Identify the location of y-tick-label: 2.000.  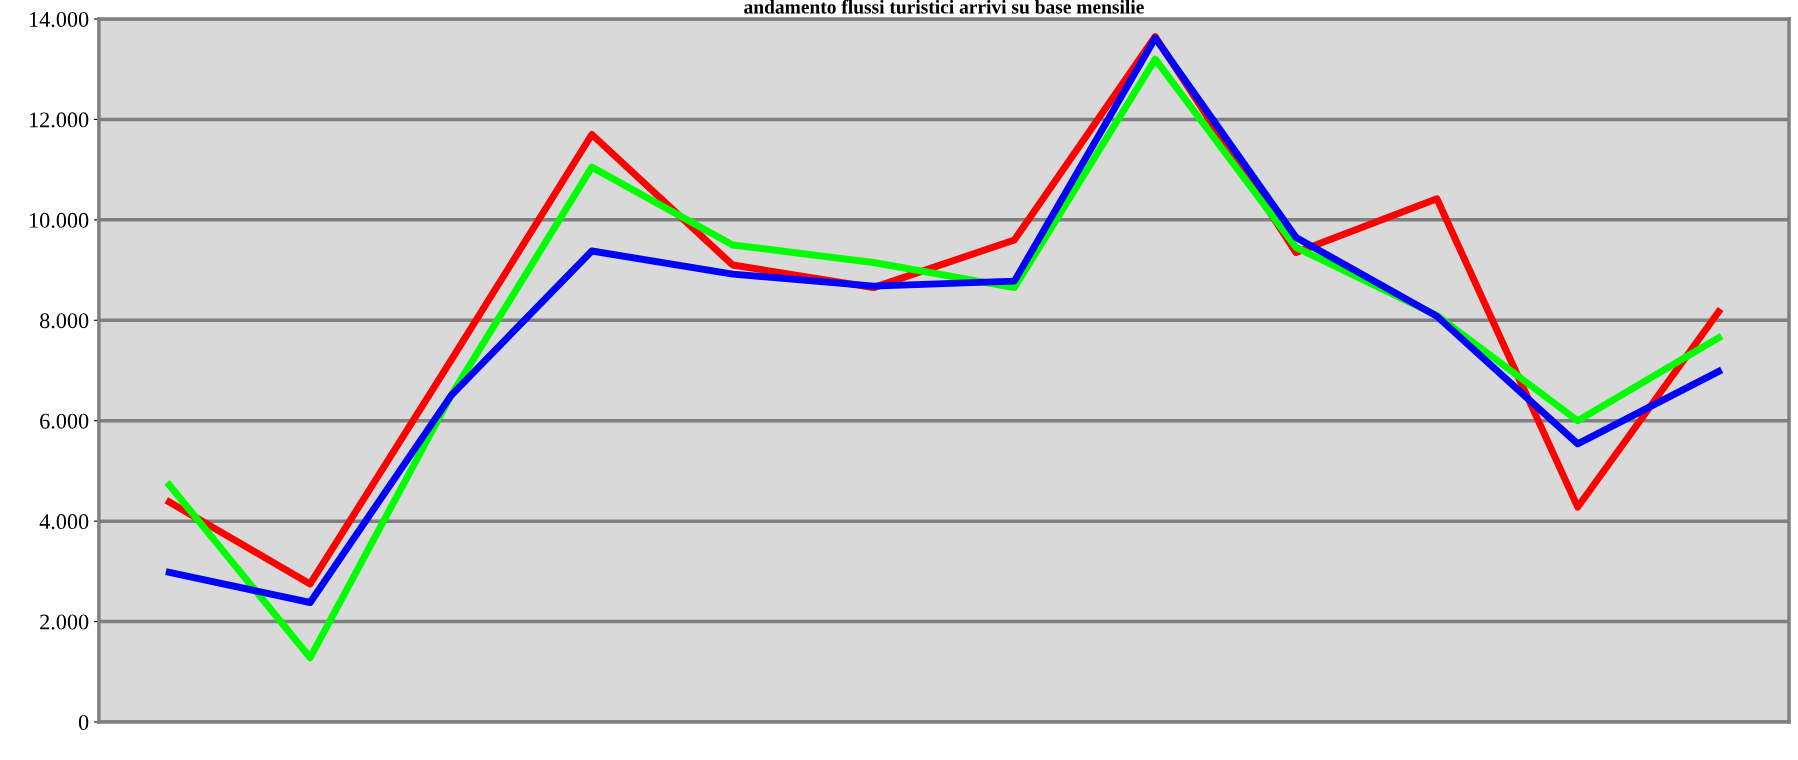
(64, 622).